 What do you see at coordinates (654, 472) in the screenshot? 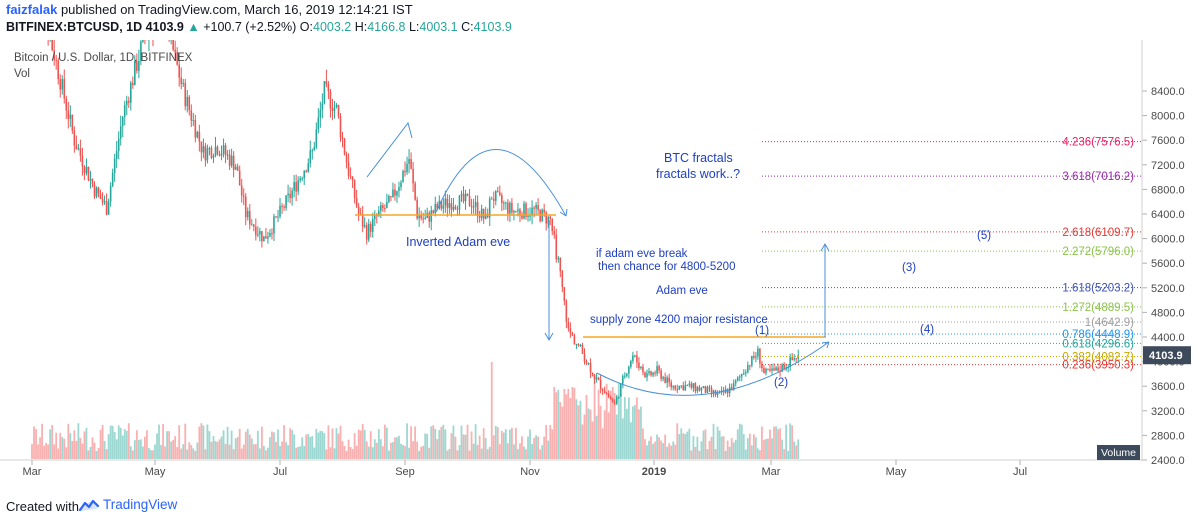
I see `time-tick-label: 2019` at bounding box center [654, 472].